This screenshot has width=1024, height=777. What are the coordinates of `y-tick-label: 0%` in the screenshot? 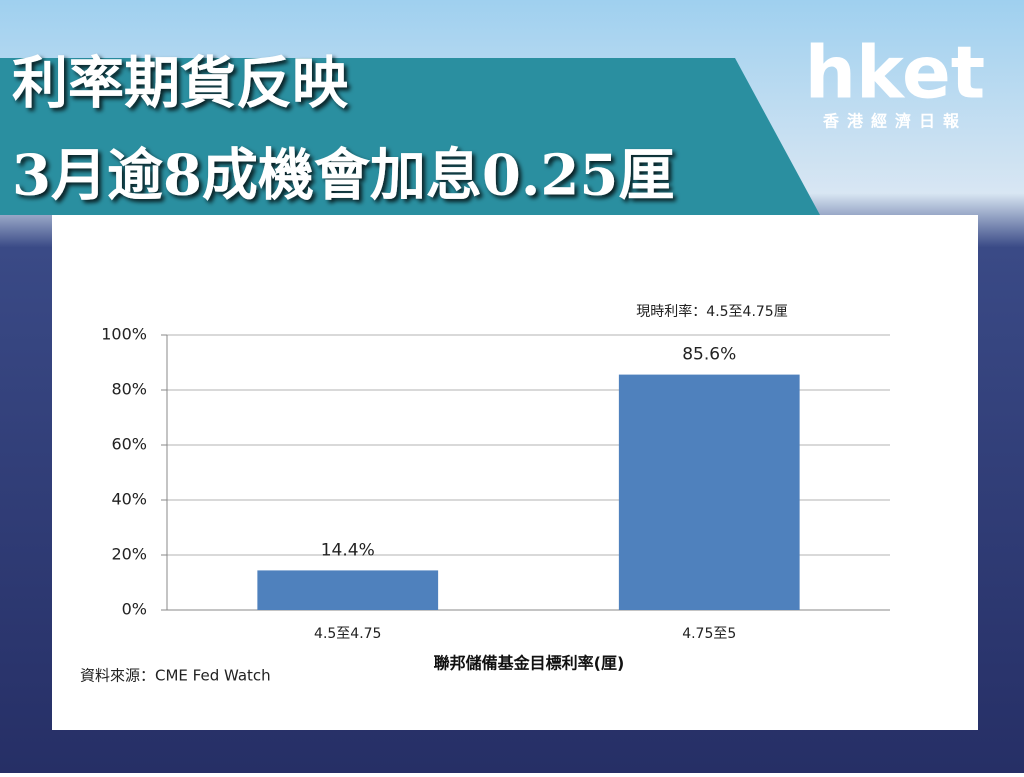 It's located at (134, 609).